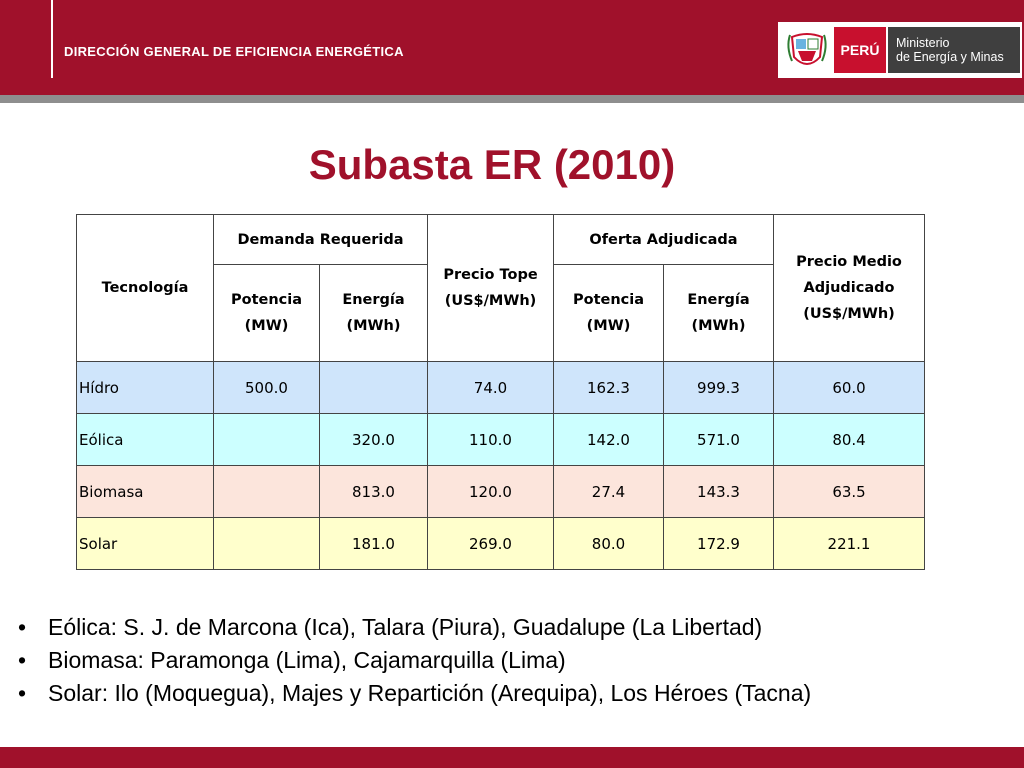 The width and height of the screenshot is (1024, 768). Describe the element at coordinates (320, 239) in the screenshot. I see `header-demanda-requerida: Demanda Requerida` at that location.